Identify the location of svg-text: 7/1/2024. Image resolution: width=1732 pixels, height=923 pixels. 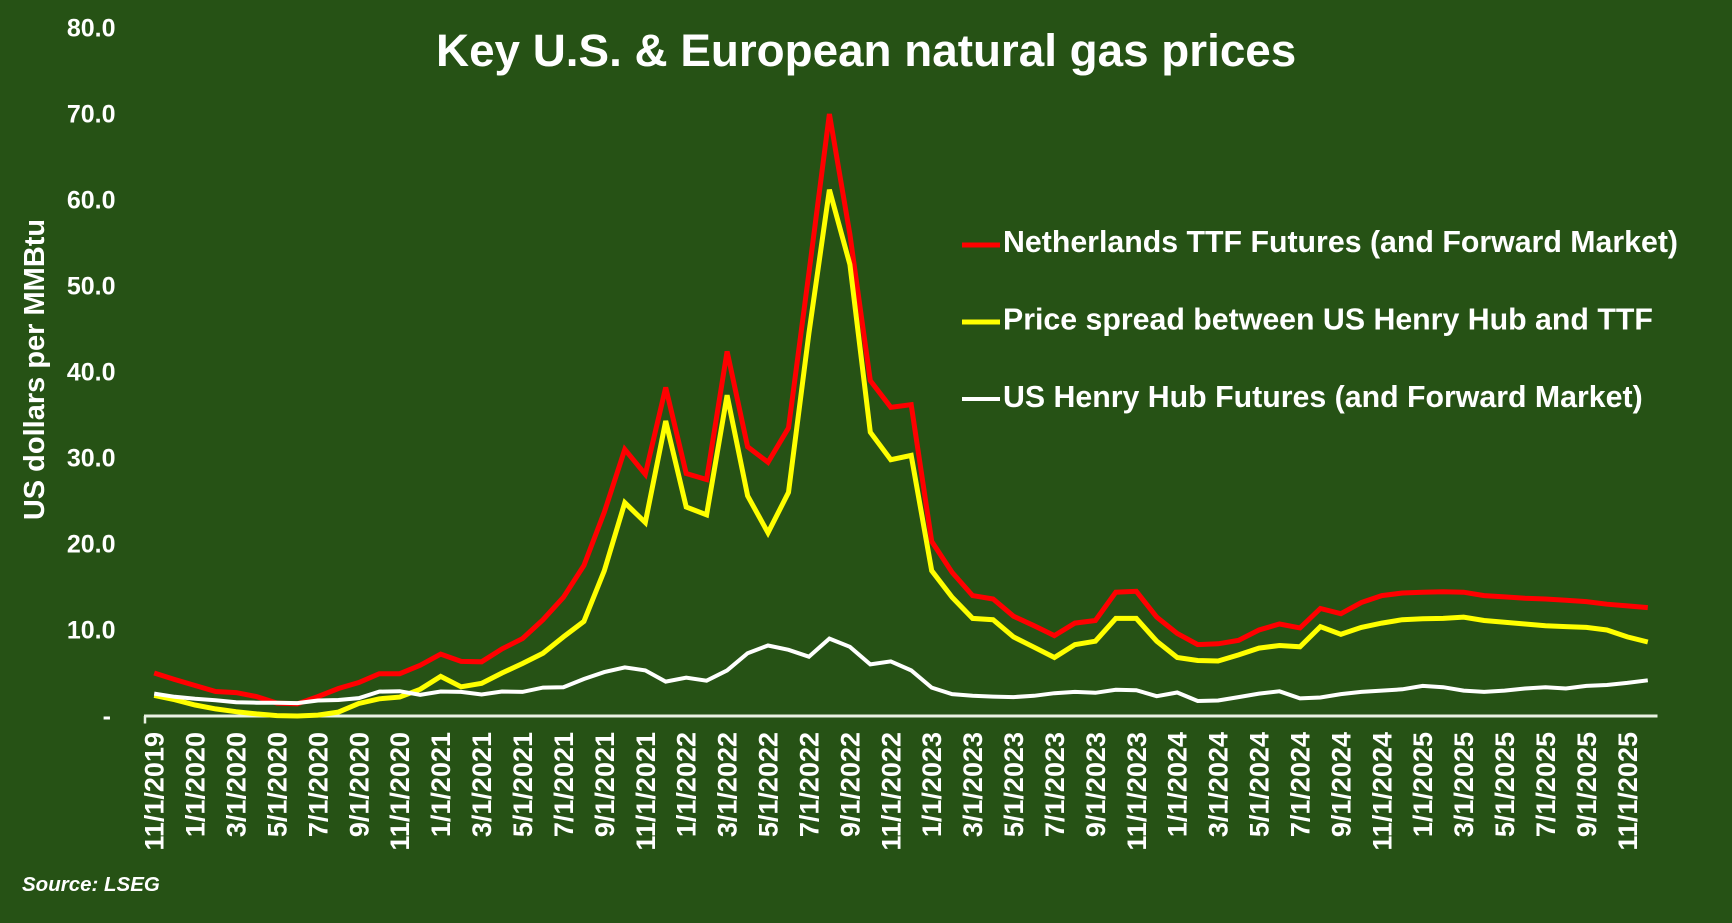
(1301, 784).